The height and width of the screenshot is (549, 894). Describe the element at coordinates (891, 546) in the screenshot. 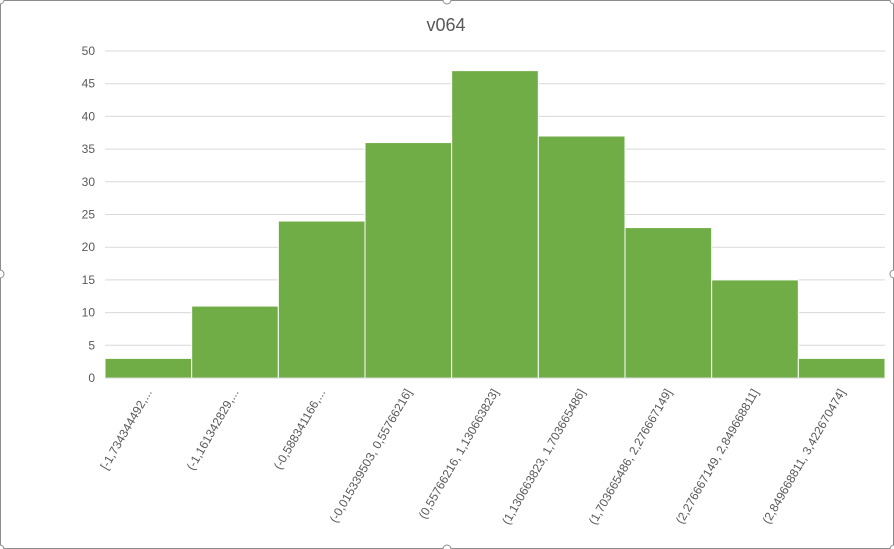

I see `resize-handle-bottom-right` at that location.